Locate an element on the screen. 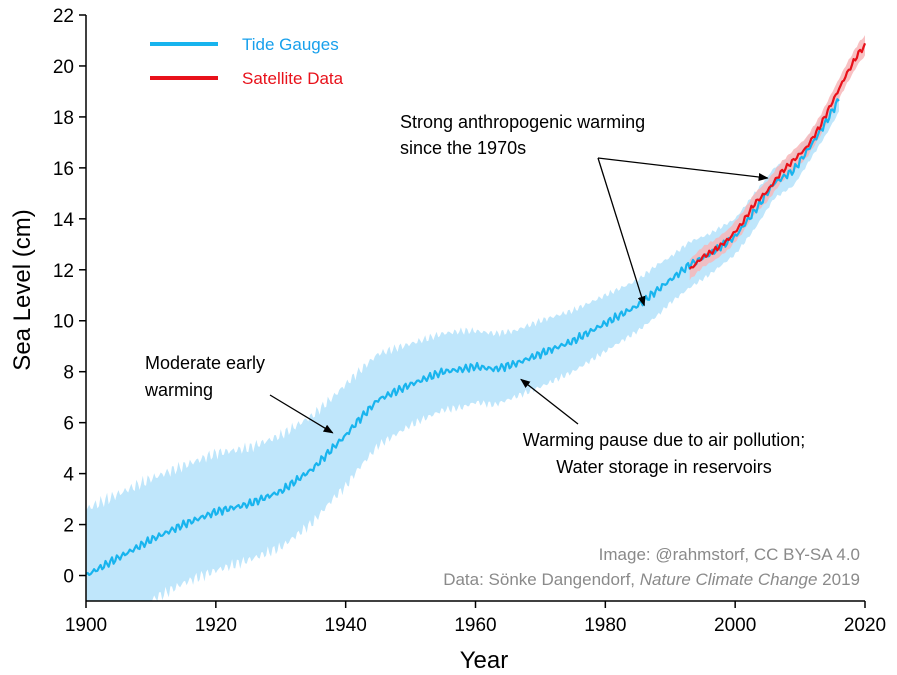 This screenshot has width=897, height=675. x-tick-label-1960: 1960 is located at coordinates (475, 625).